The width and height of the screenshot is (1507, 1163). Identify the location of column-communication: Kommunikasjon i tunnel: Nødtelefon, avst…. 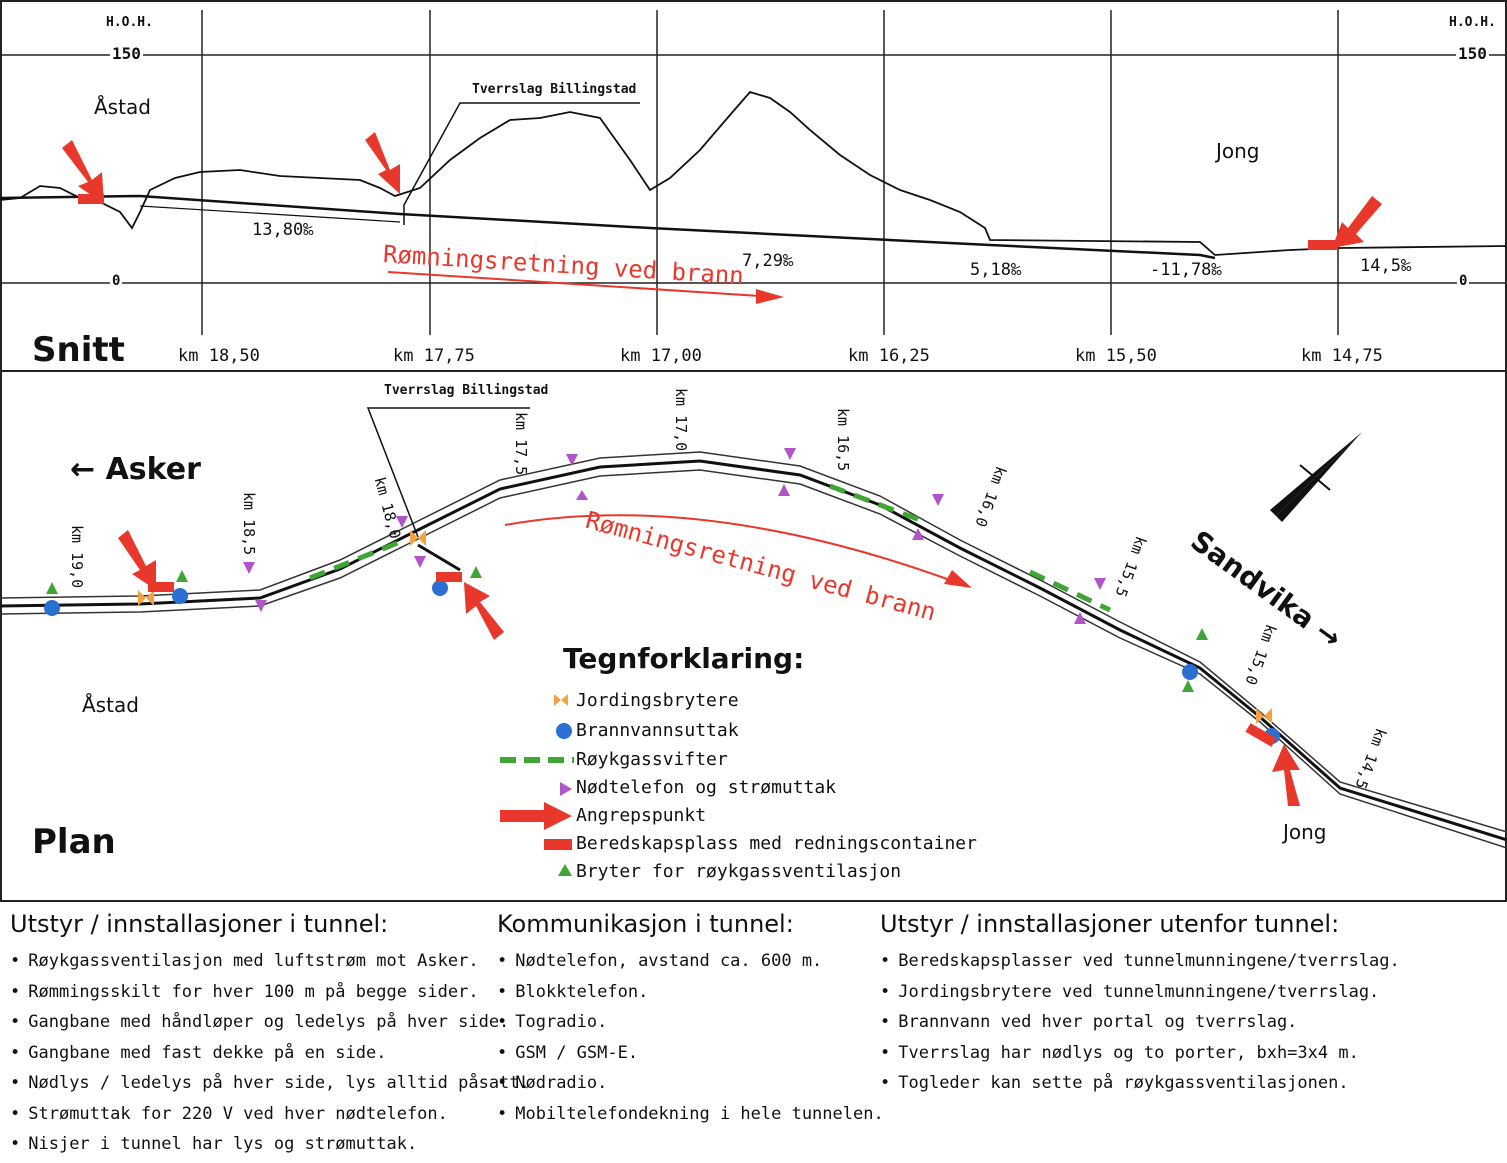
(690, 1019).